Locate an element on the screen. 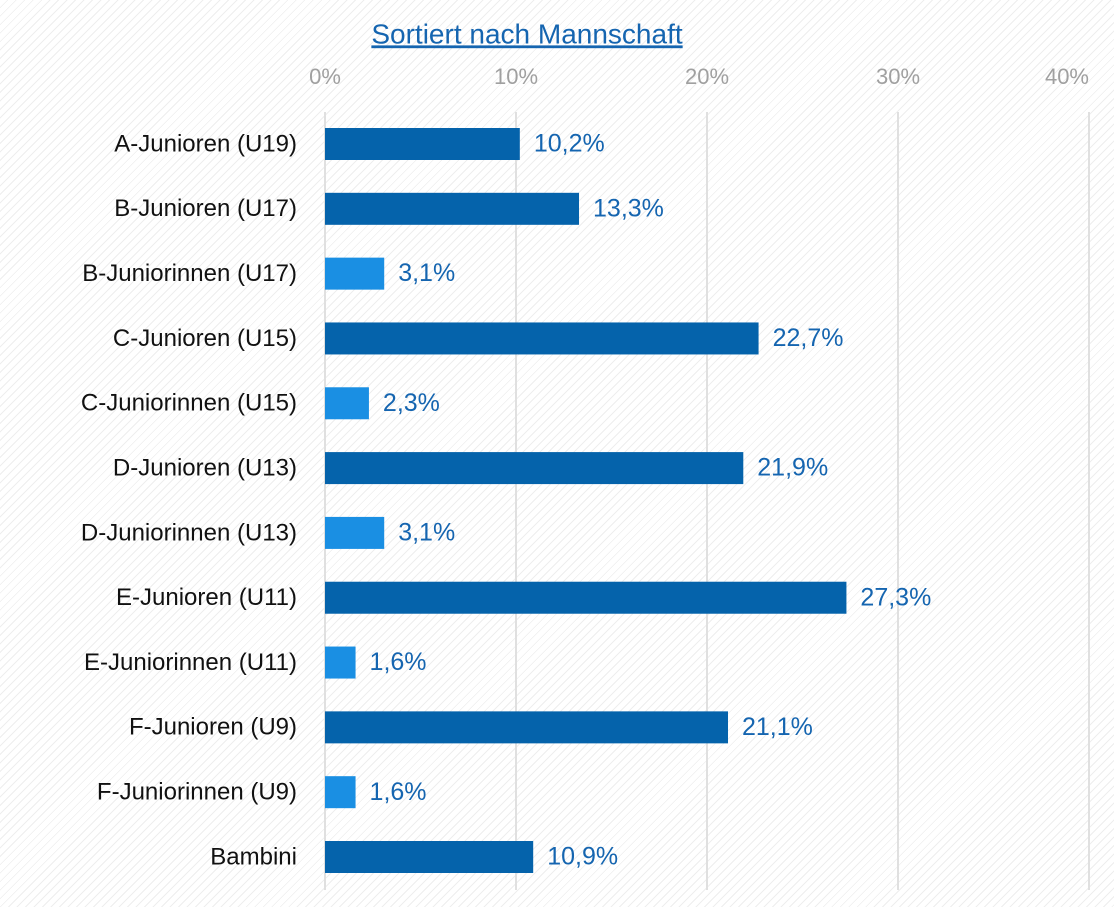 The image size is (1114, 907). x-tick-label: 40% is located at coordinates (1067, 76).